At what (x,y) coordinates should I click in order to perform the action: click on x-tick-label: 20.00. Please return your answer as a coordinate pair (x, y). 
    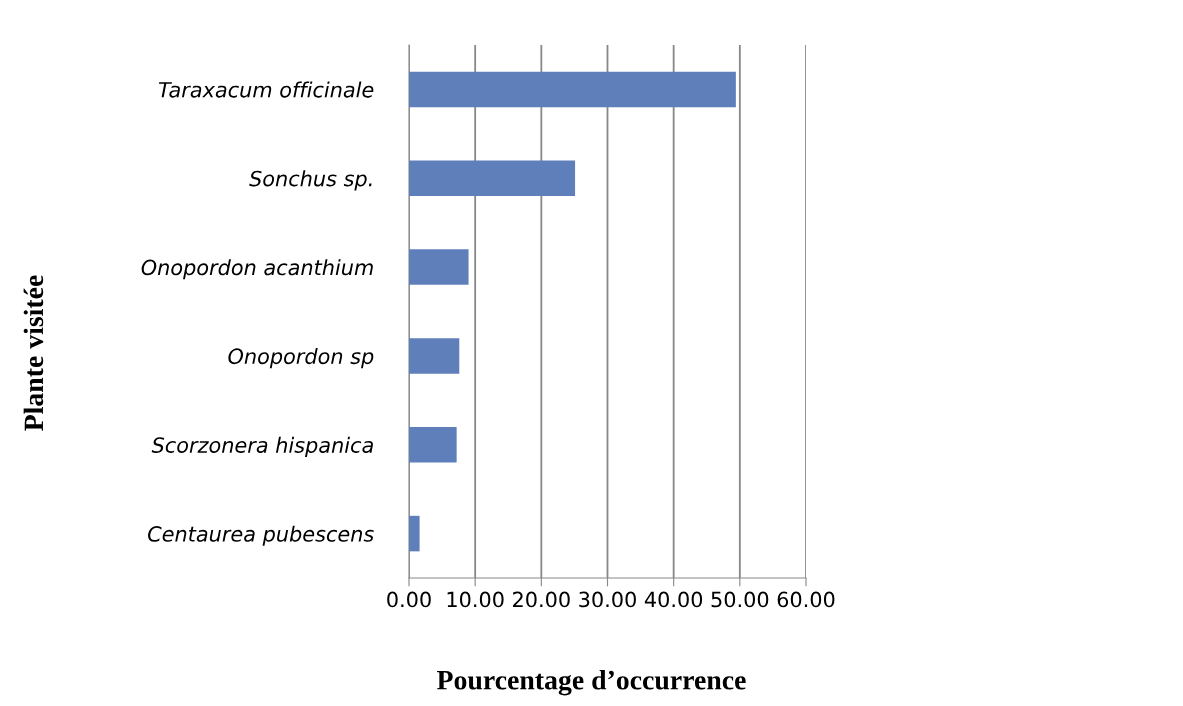
    Looking at the image, I should click on (541, 599).